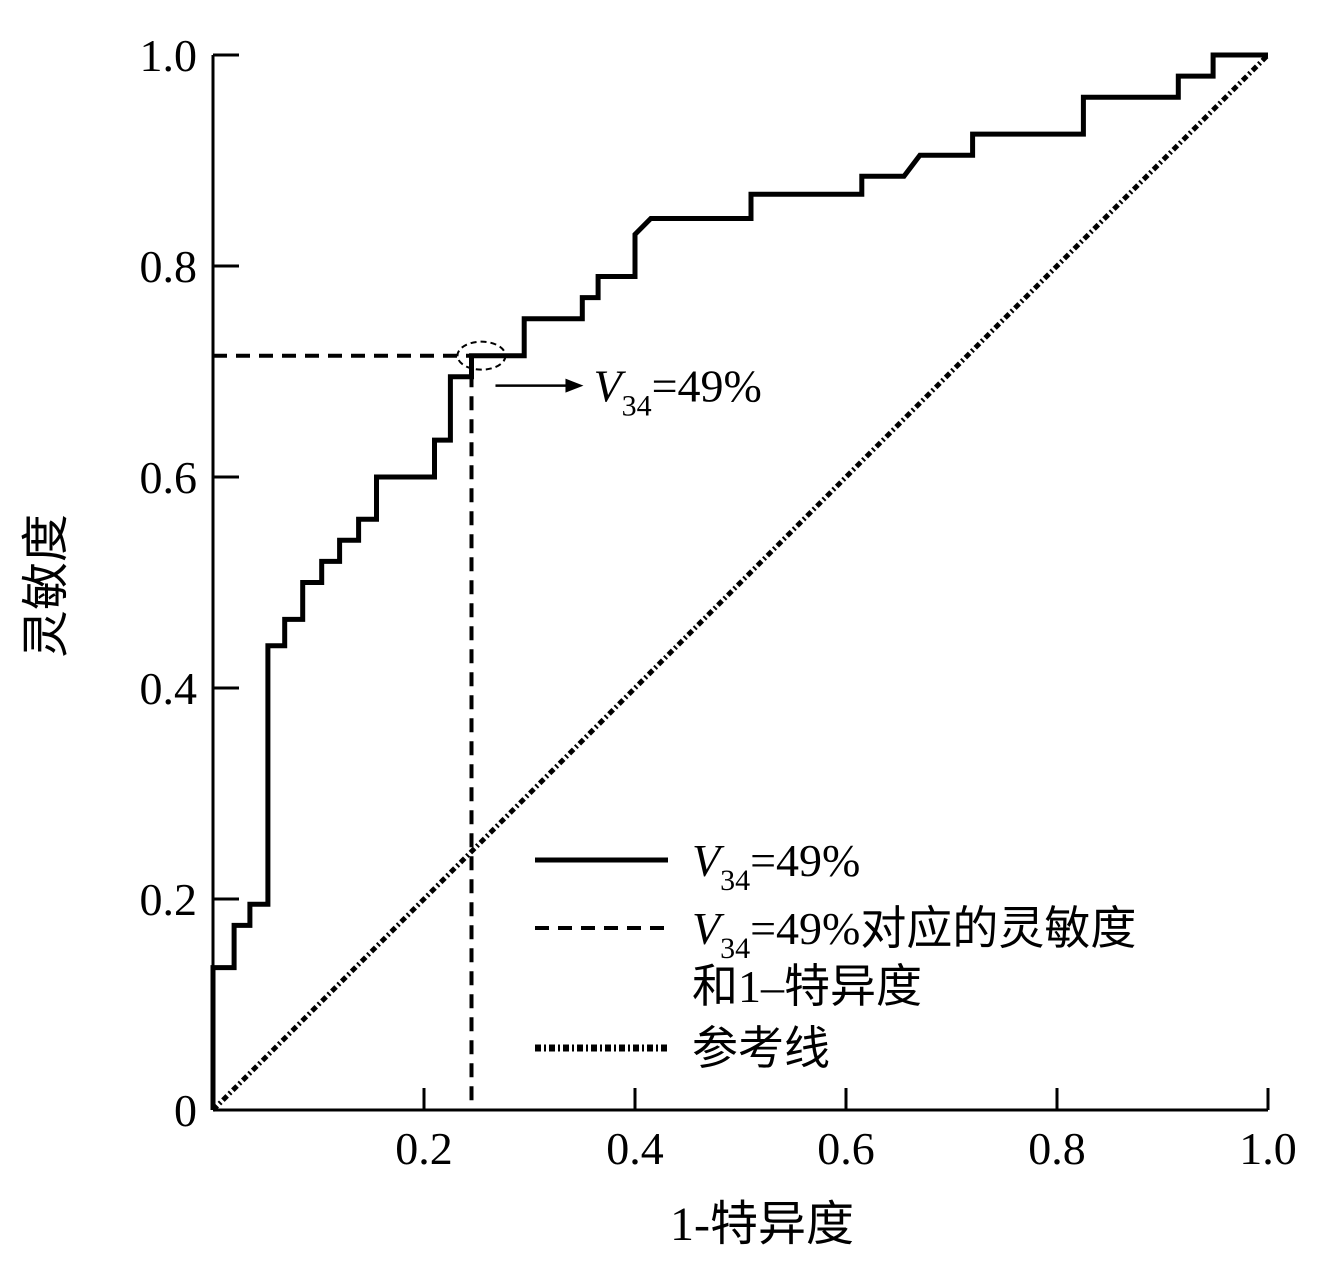 Image resolution: width=1326 pixels, height=1269 pixels. I want to click on x-tick-label: 0.6, so click(846, 1148).